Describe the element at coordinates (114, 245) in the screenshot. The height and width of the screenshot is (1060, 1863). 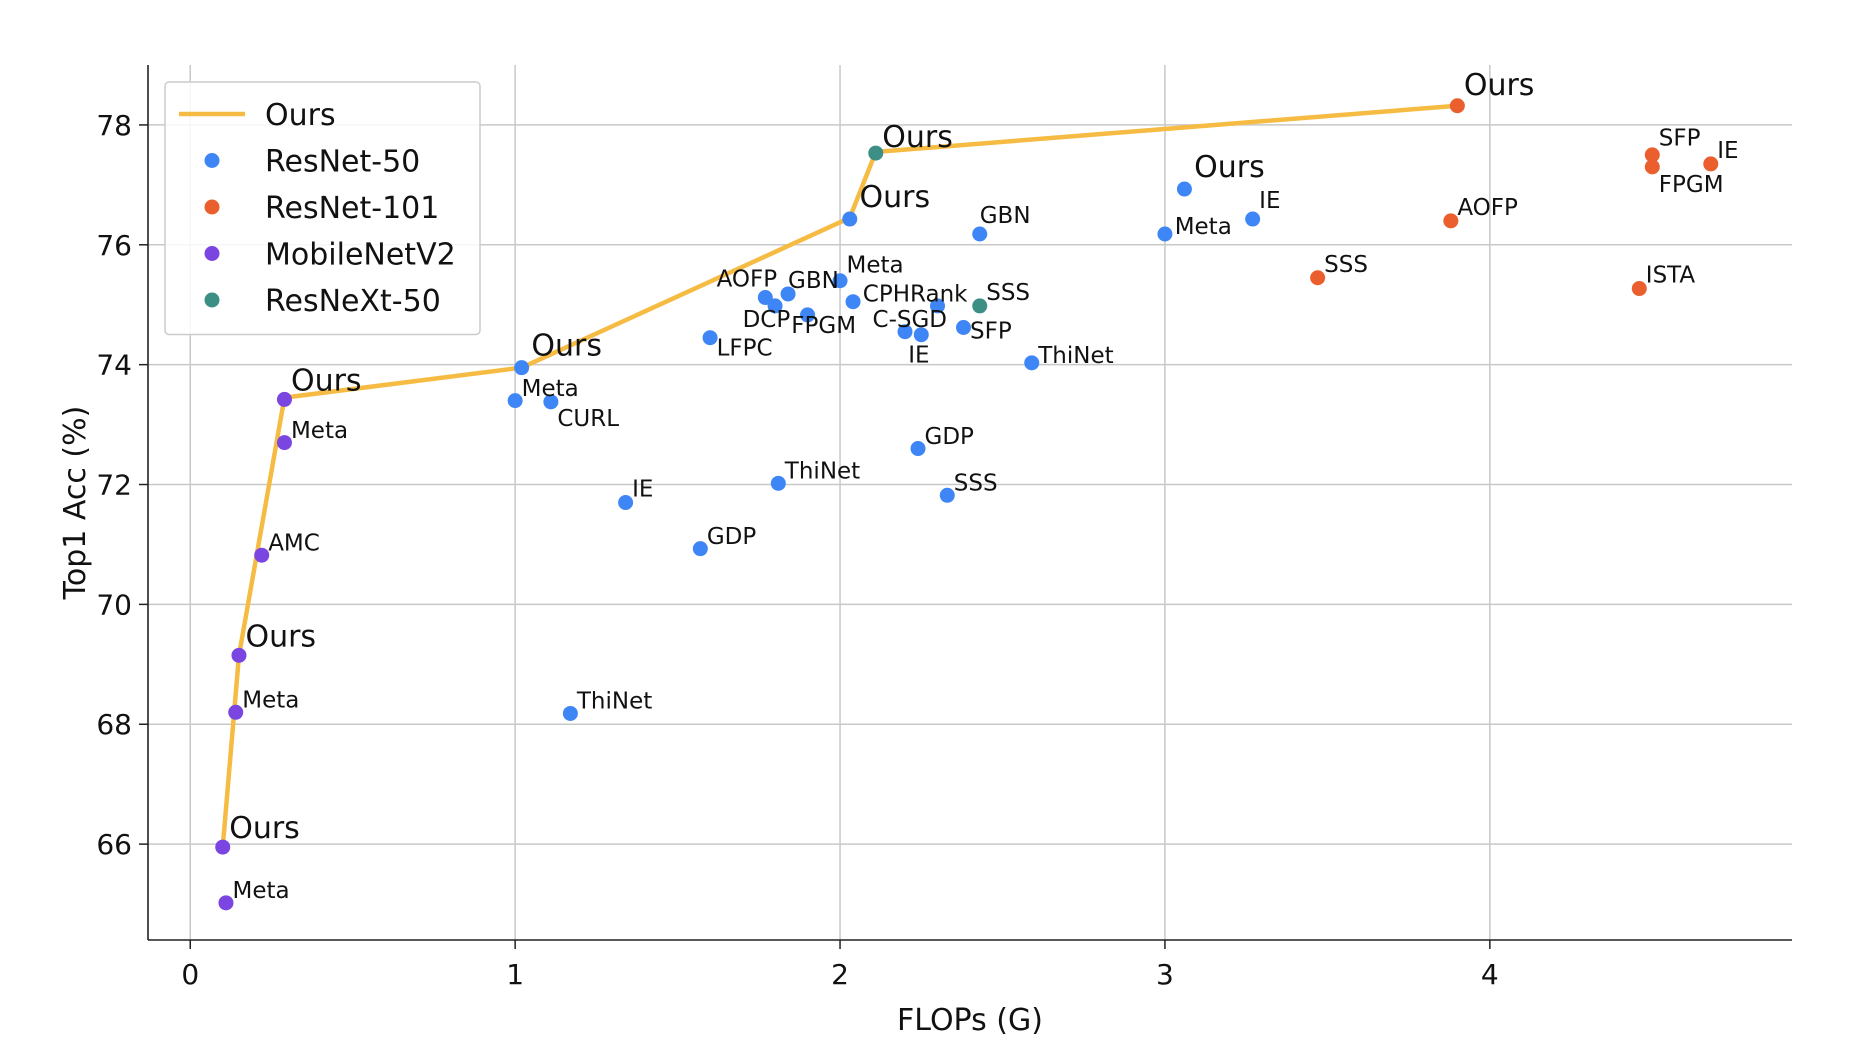
I see `y-tick-label: 76` at that location.